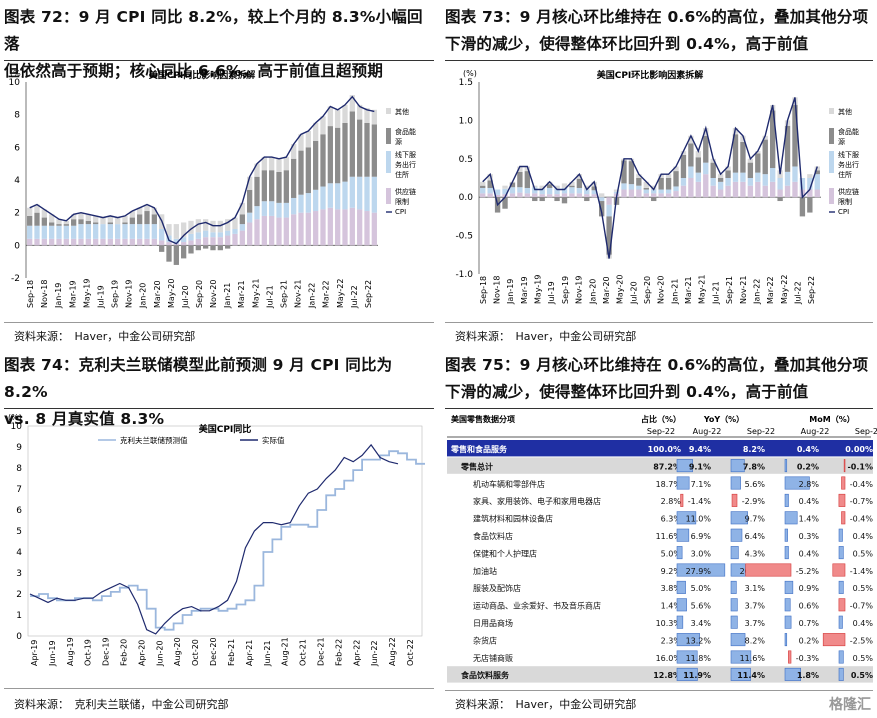  What do you see at coordinates (285, 651) in the screenshot?
I see `x-tick-label: Aug-21` at bounding box center [285, 651].